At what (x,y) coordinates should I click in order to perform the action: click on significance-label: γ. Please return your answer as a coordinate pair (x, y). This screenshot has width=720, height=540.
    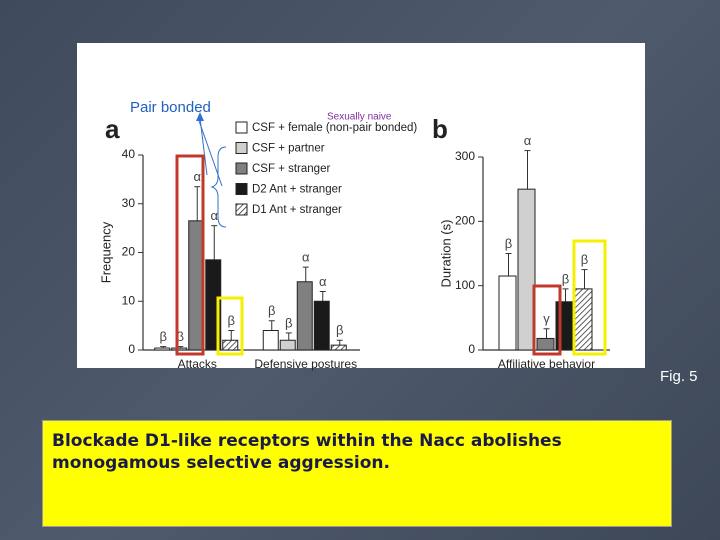
    Looking at the image, I should click on (546, 318).